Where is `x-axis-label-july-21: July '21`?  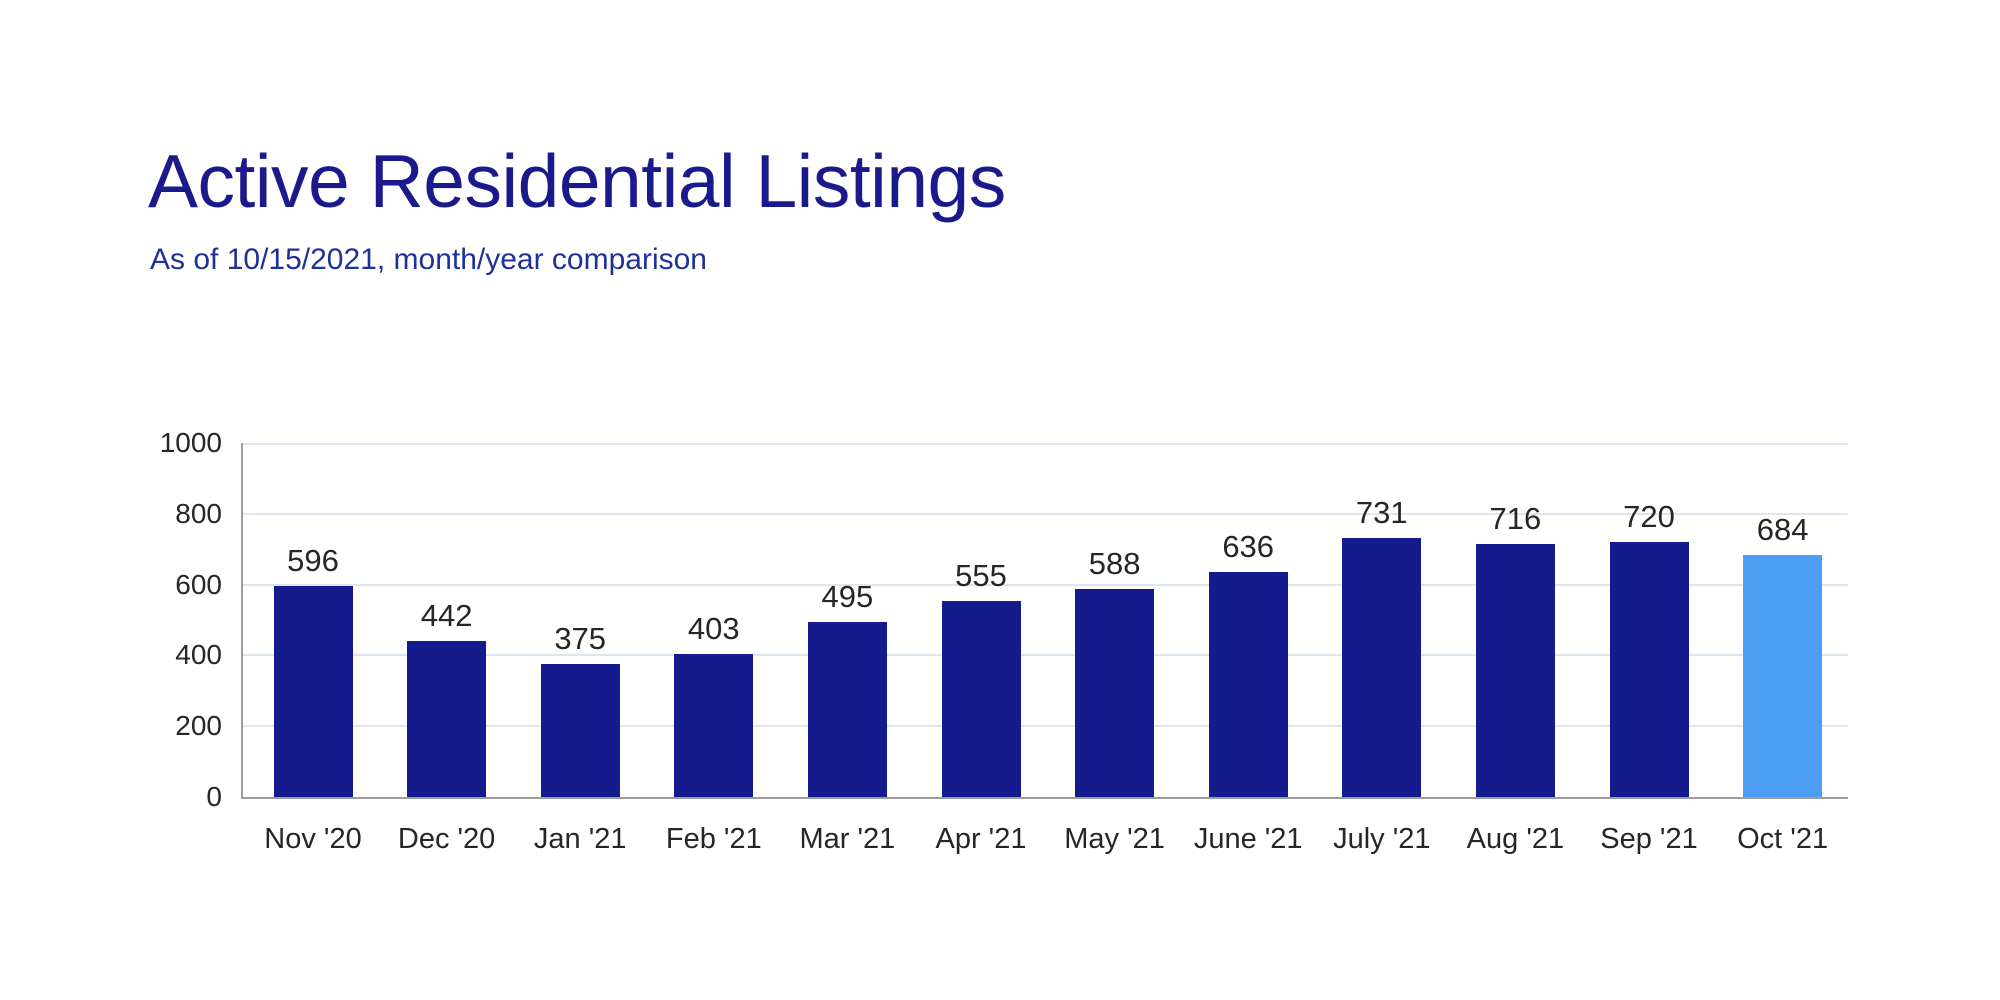 x-axis-label-july-21: July '21 is located at coordinates (1382, 839).